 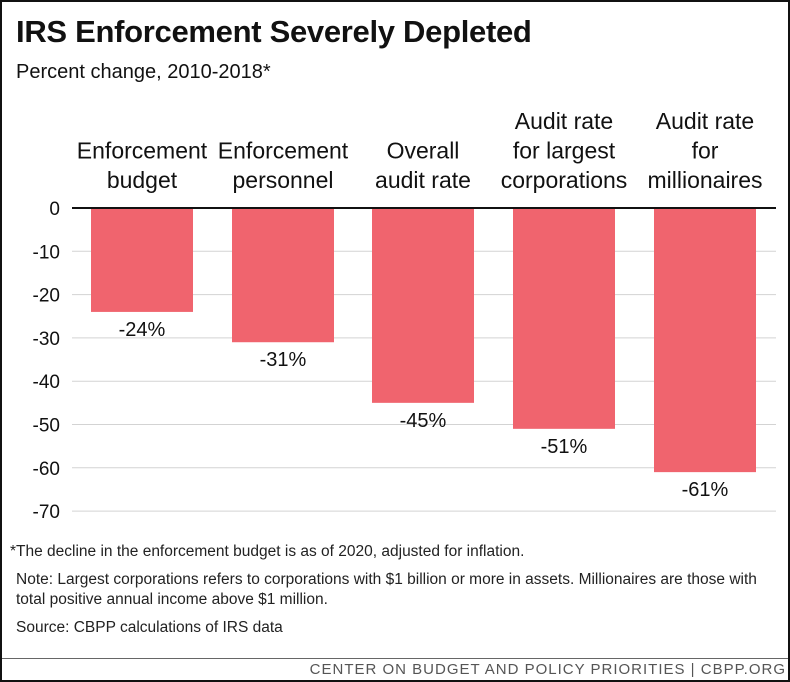 What do you see at coordinates (46, 296) in the screenshot?
I see `y-tick-label: -20` at bounding box center [46, 296].